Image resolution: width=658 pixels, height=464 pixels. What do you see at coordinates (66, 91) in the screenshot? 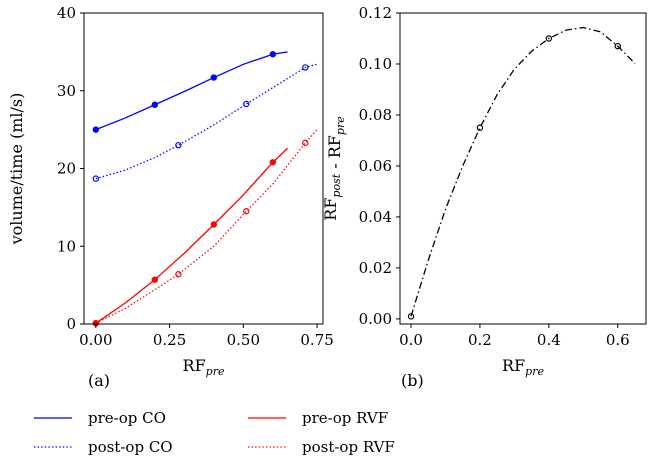
I see `y-tick-label: 30` at bounding box center [66, 91].